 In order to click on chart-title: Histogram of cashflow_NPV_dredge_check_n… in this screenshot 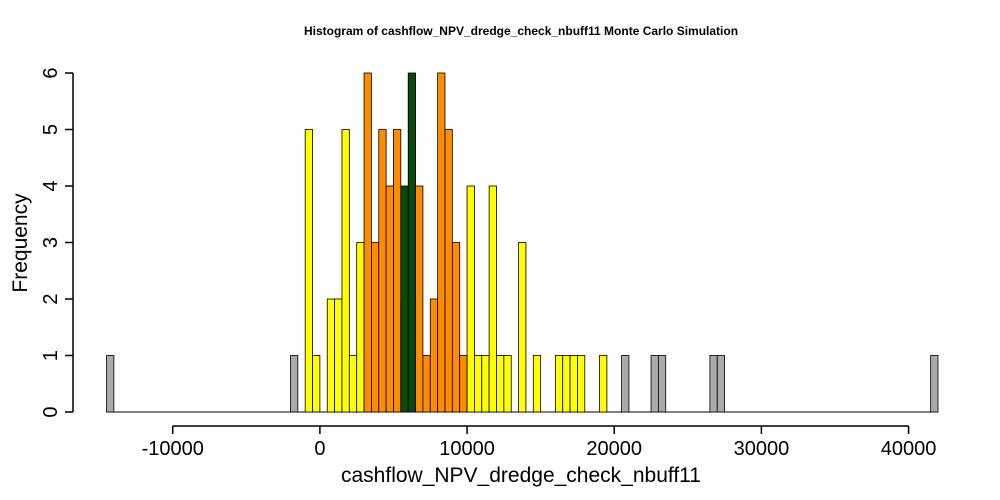, I will do `click(521, 31)`.